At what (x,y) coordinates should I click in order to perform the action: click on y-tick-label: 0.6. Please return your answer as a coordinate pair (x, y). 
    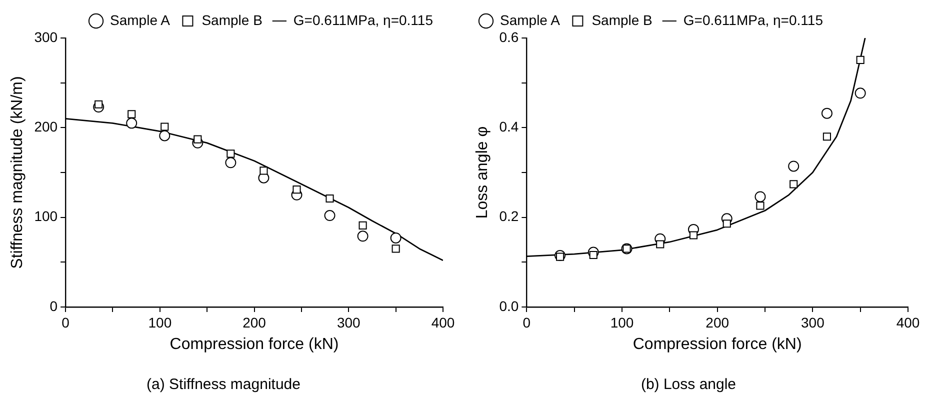
    Looking at the image, I should click on (509, 36).